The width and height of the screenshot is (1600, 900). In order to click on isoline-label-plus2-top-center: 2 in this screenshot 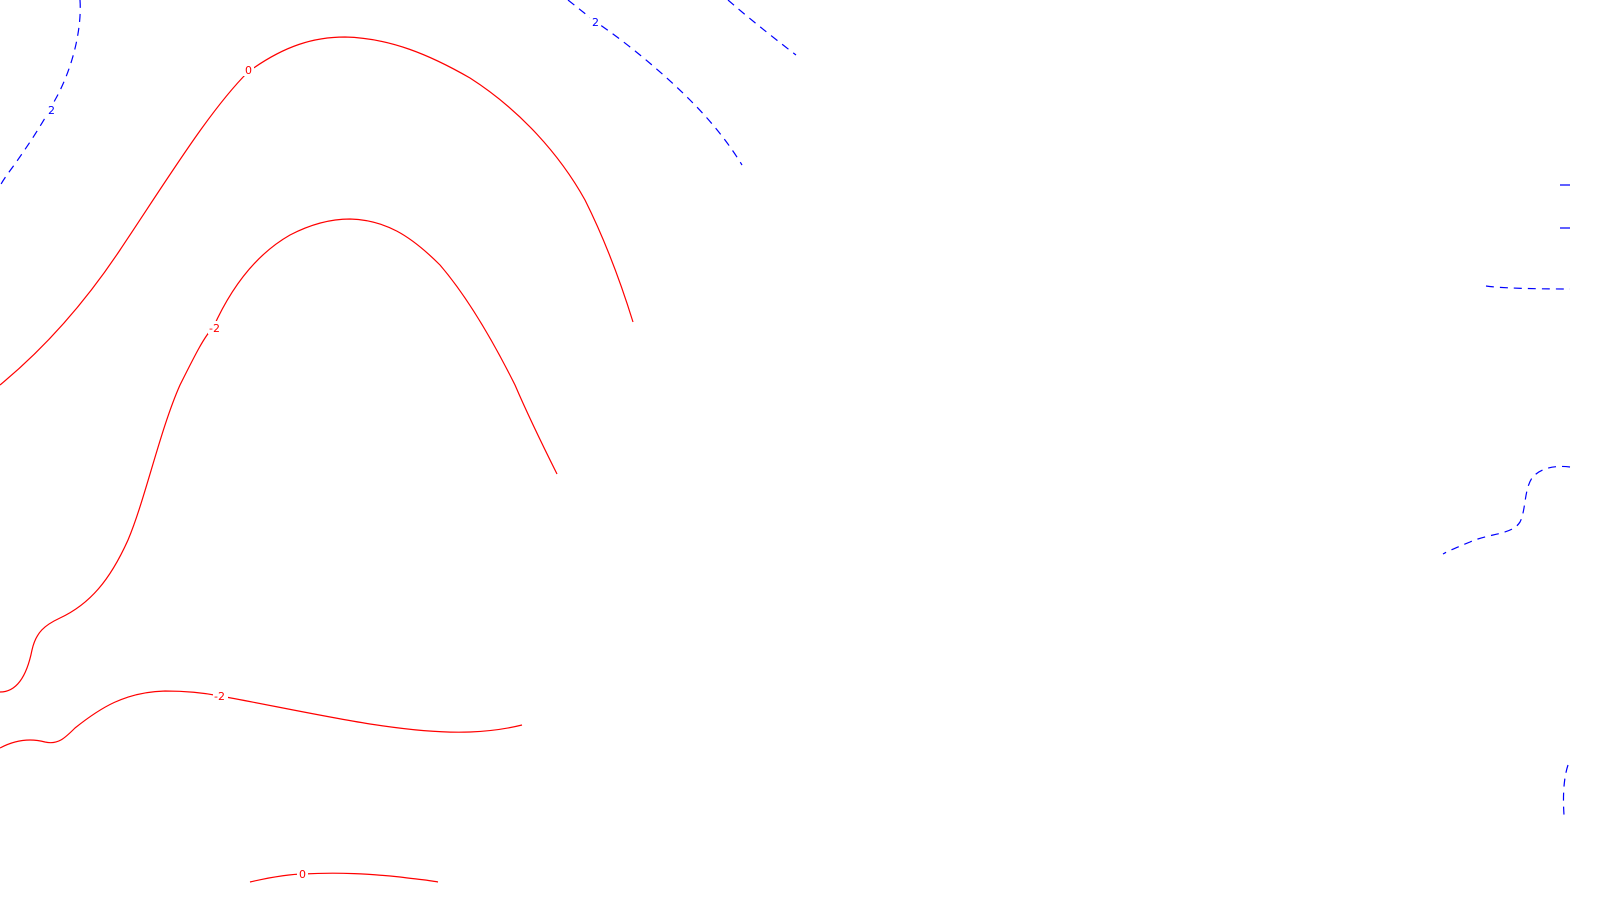, I will do `click(595, 22)`.